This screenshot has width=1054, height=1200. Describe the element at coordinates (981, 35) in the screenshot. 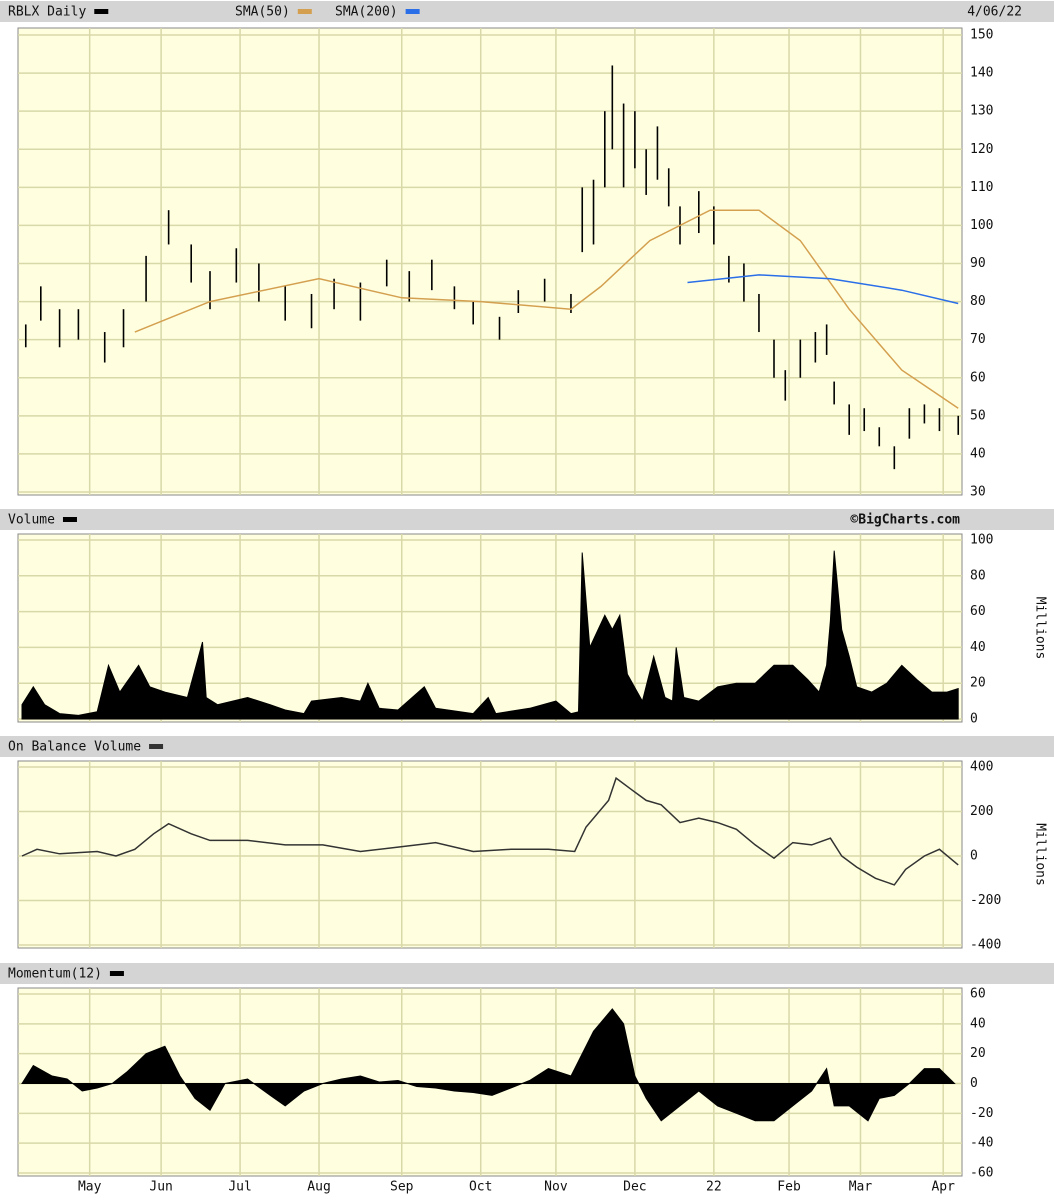

I see `y-tick-label: 150` at that location.